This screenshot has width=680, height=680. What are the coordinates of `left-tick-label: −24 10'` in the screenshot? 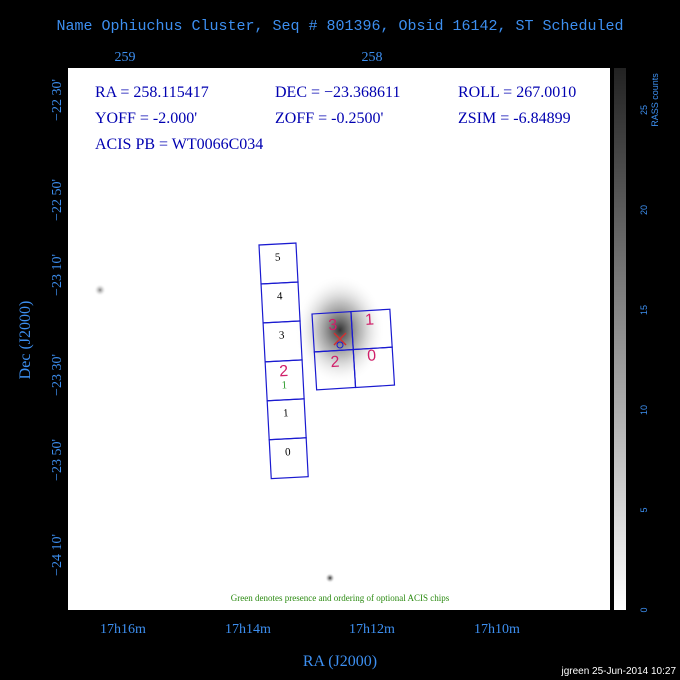 It's located at (57, 555).